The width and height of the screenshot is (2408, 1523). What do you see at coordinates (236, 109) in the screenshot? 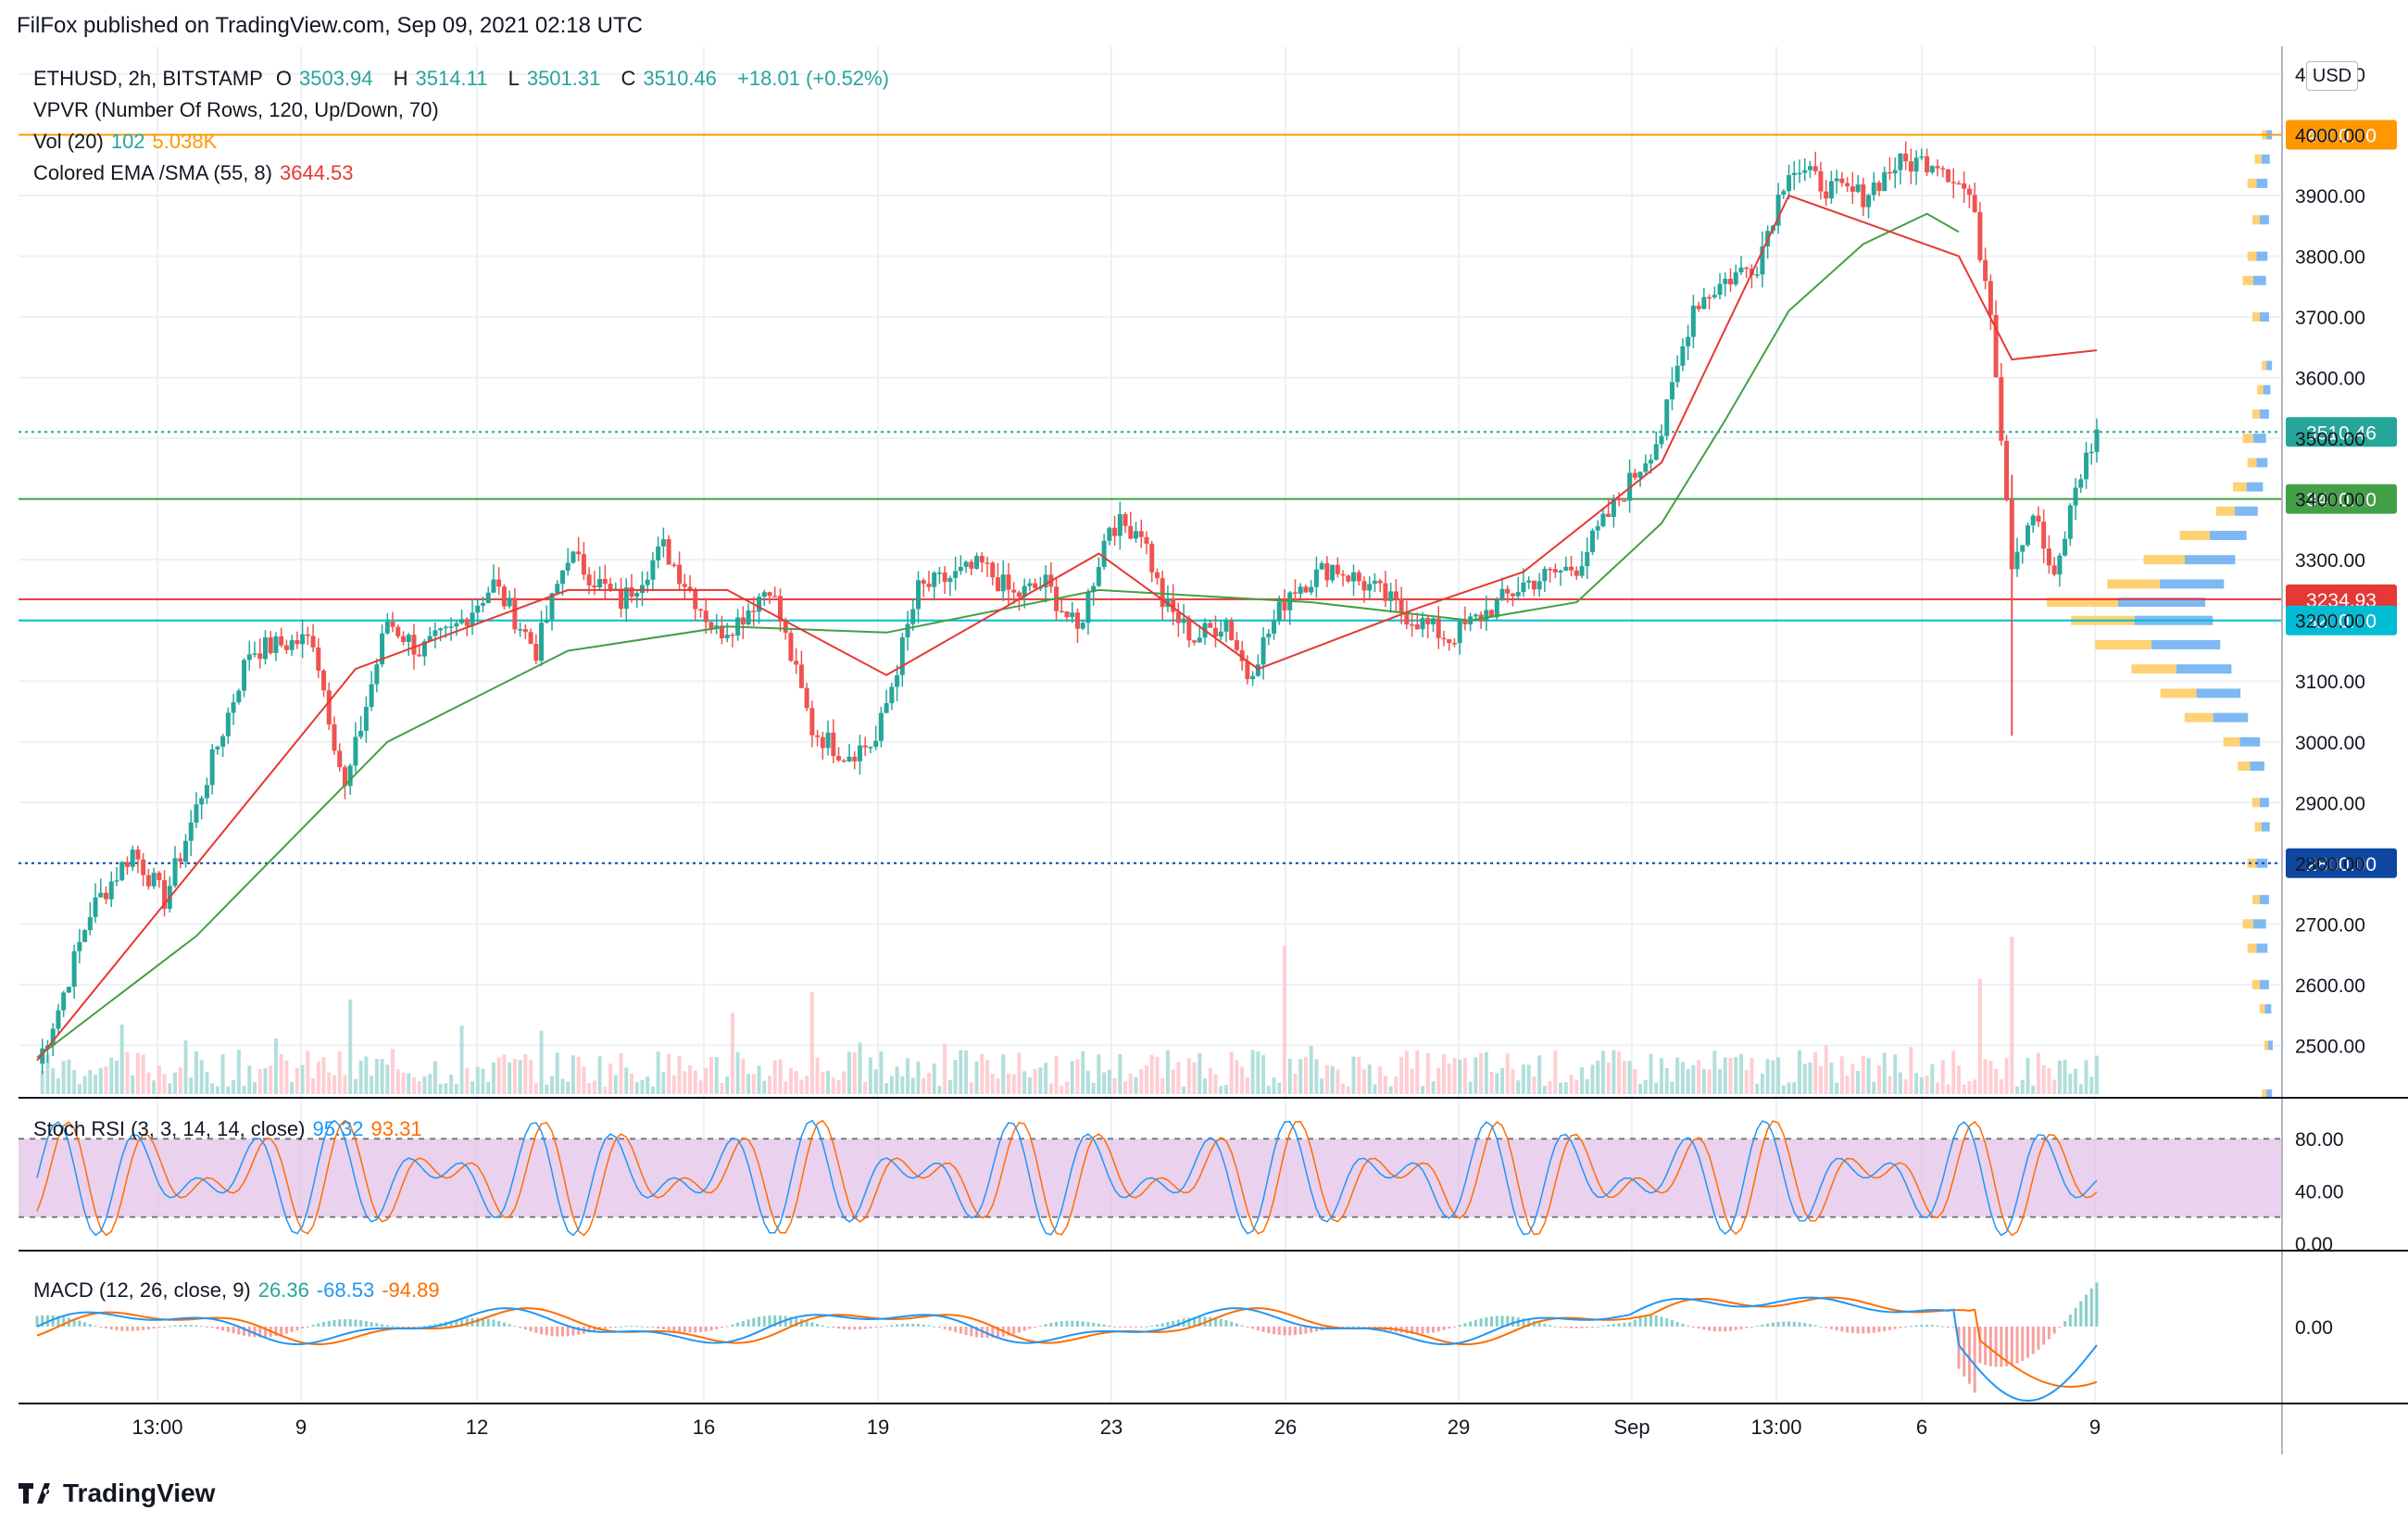
I see `vpvr-legend: VPVR (Number Of Rows, 120, Up/Down, 70)` at bounding box center [236, 109].